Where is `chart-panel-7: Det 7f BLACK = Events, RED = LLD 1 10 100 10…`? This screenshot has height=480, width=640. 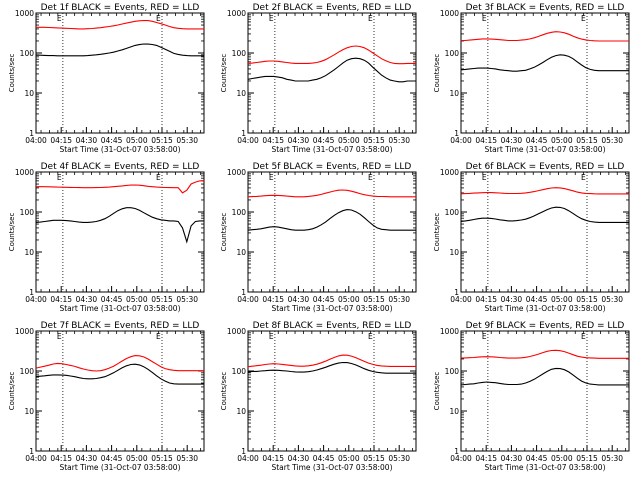 chart-panel-7: Det 7f BLACK = Events, RED = LLD 1 10 100 10… is located at coordinates (106, 396).